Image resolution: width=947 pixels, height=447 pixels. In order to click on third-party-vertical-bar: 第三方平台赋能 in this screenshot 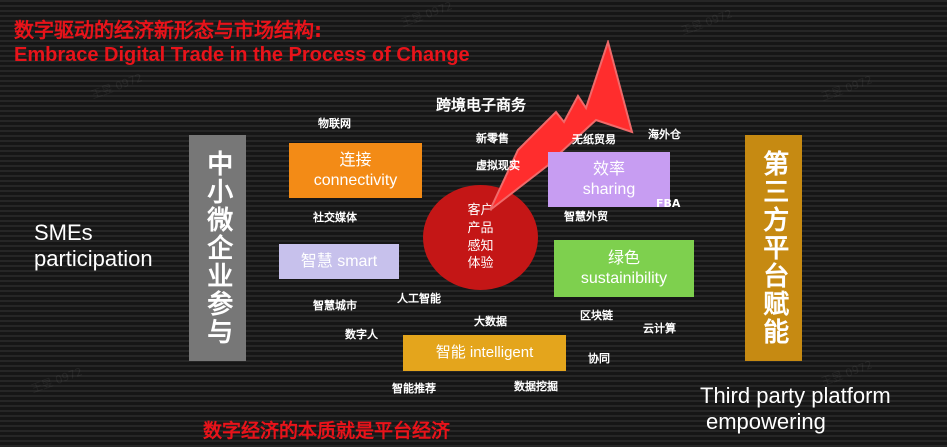, I will do `click(773, 248)`.